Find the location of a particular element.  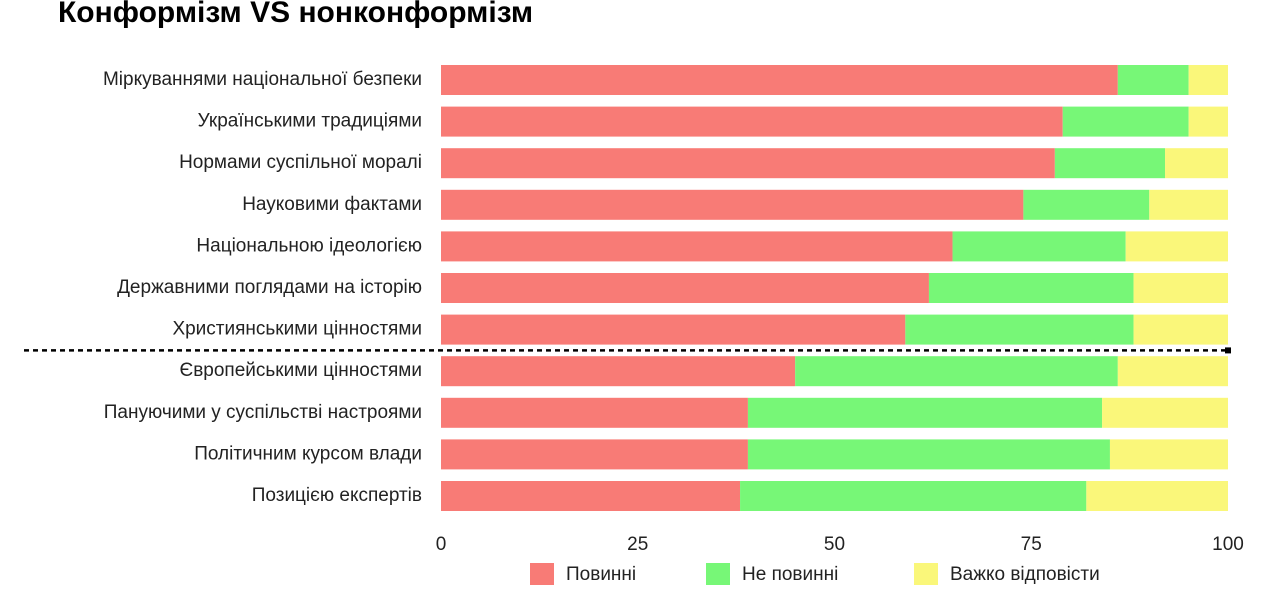

y-tick-label: Позицією експертів is located at coordinates (337, 495).